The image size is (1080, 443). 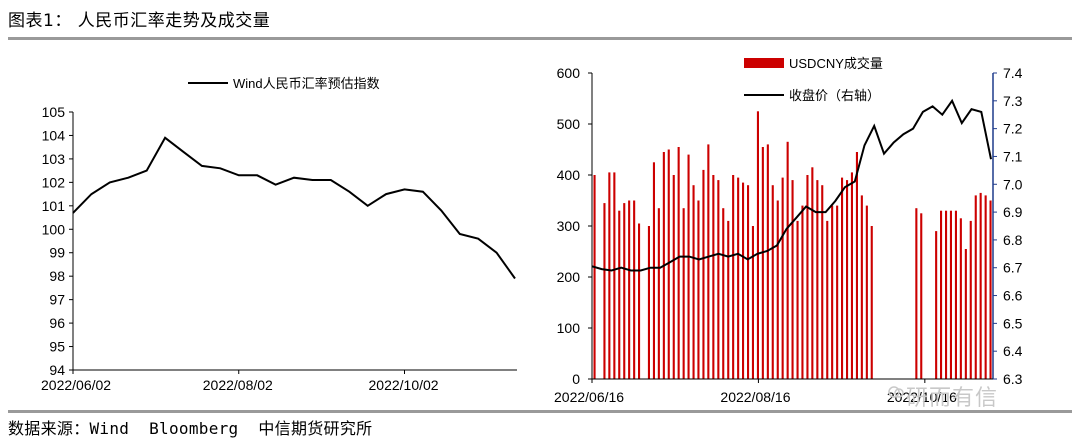 I want to click on right-right-y-tick-label: 6.3, so click(x=1013, y=379).